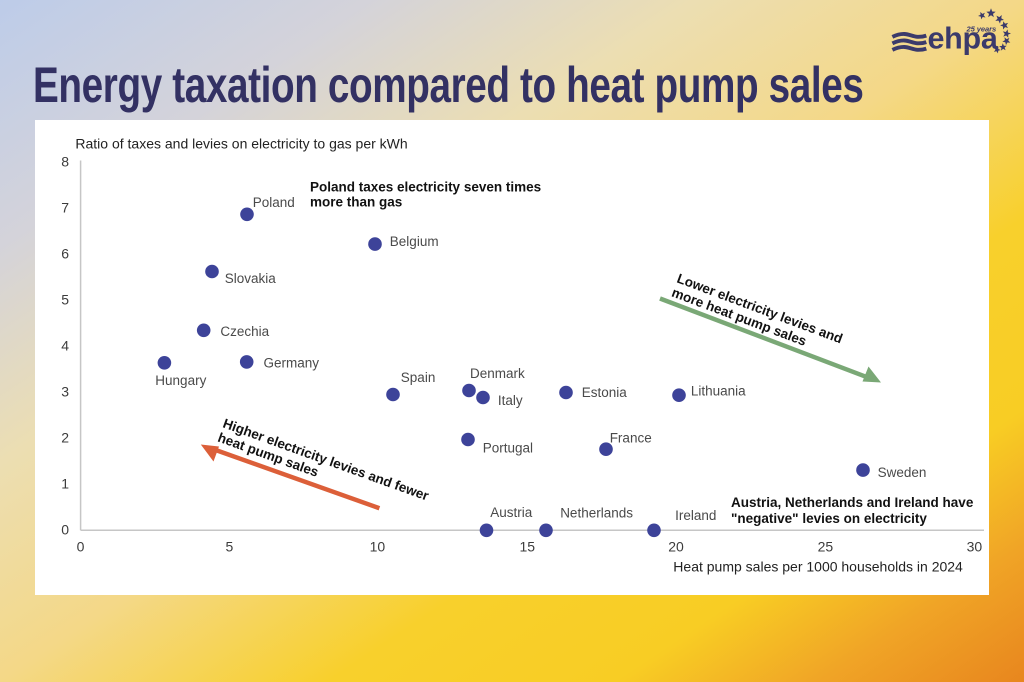 The image size is (1024, 682). Describe the element at coordinates (180, 380) in the screenshot. I see `svg-text: Hungary` at that location.